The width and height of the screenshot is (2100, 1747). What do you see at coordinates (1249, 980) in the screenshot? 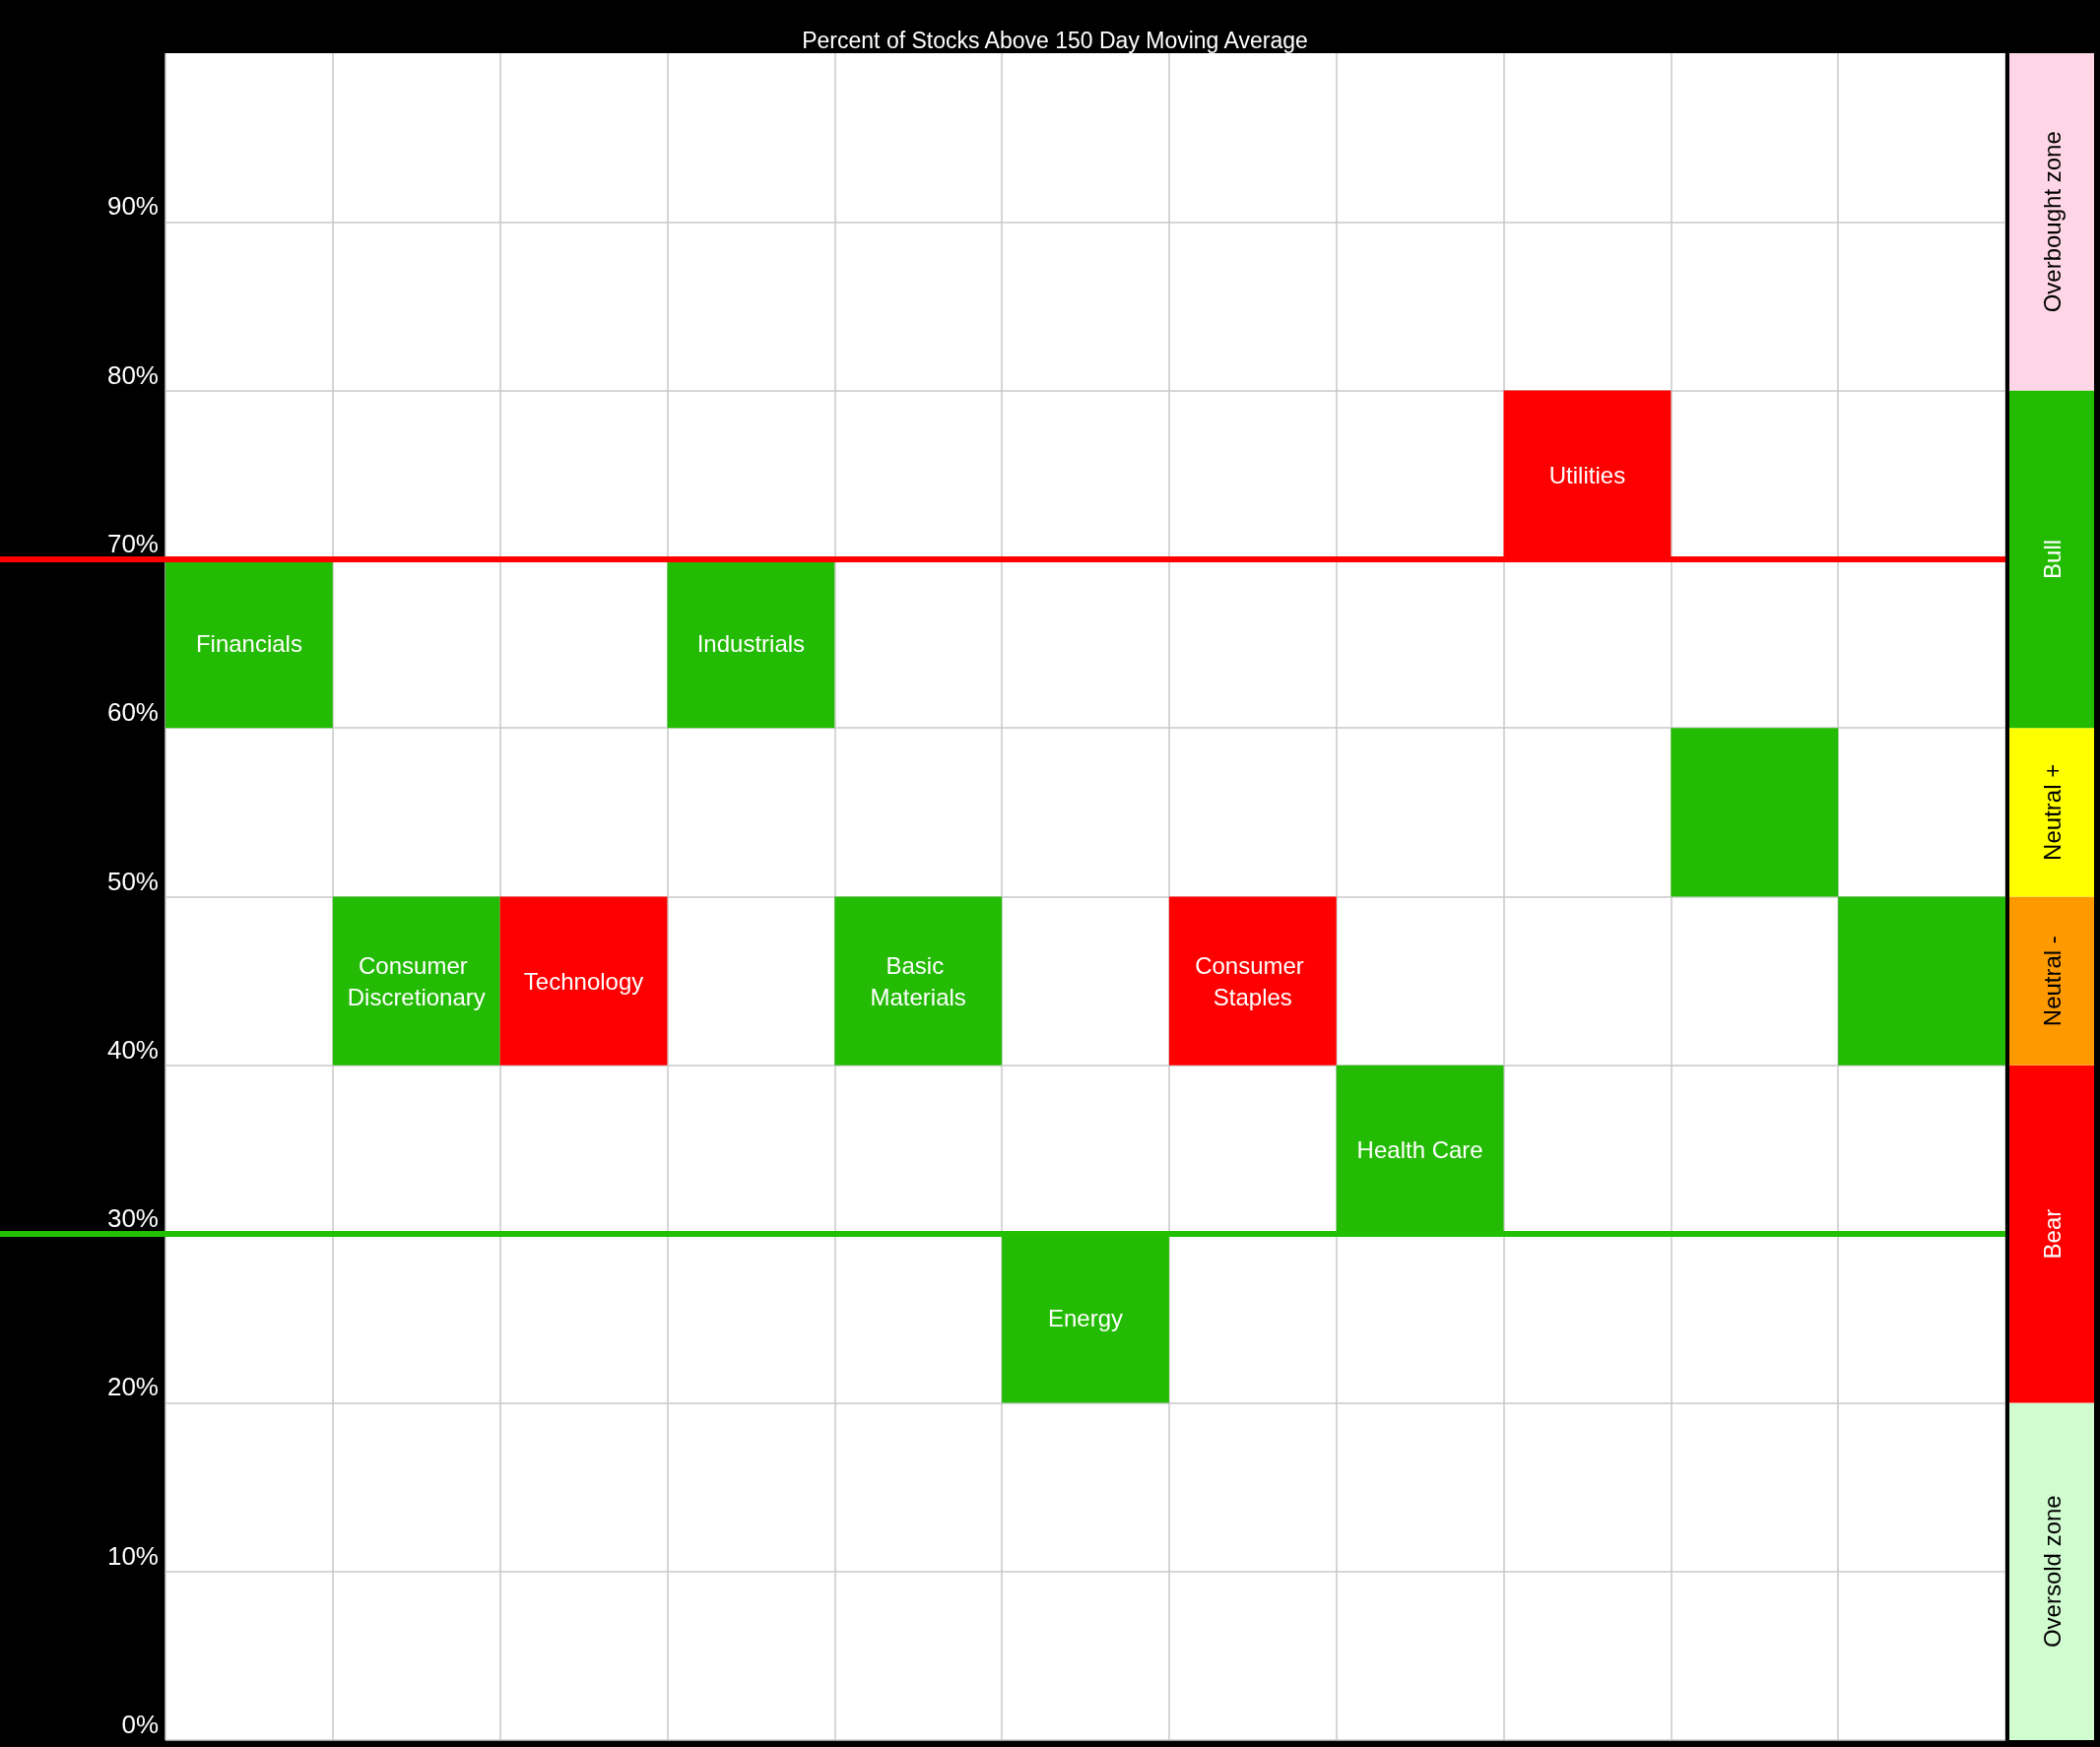
I see `category-label: Consumer Staples` at bounding box center [1249, 980].